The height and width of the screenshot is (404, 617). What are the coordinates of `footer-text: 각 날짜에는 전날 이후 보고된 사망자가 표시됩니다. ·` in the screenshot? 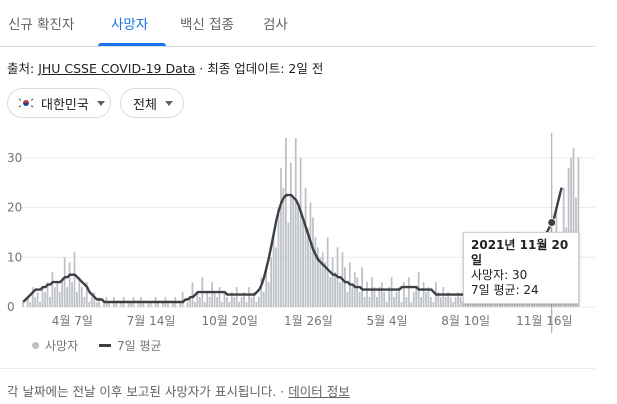 It's located at (148, 391).